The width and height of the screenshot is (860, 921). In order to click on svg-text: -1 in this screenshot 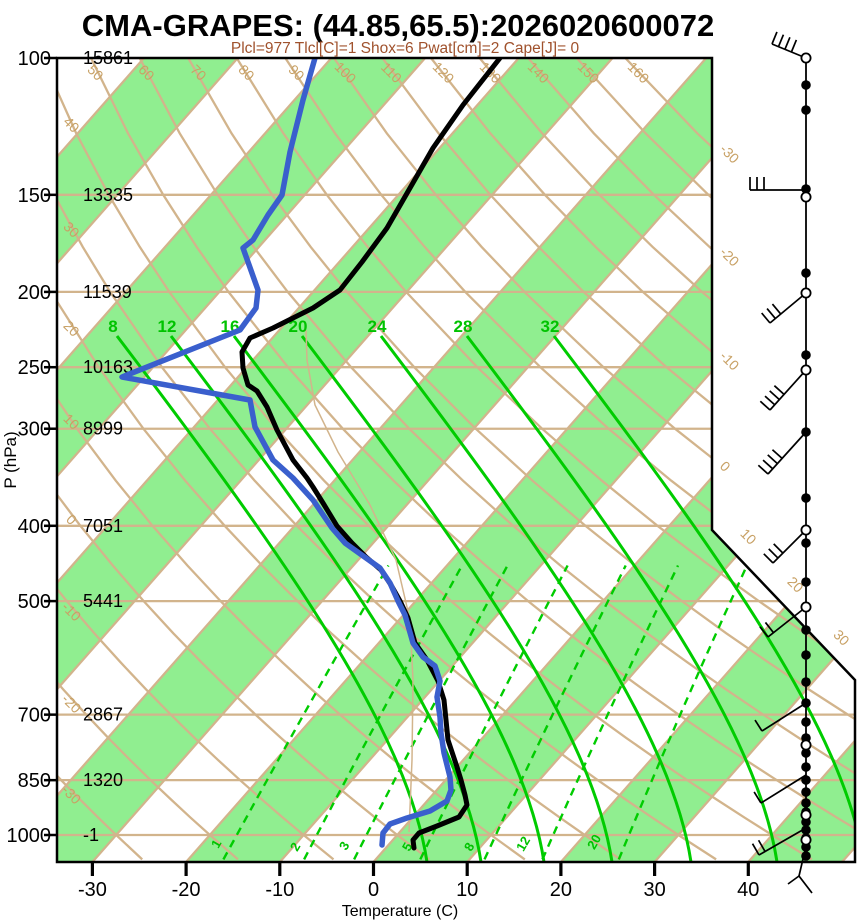, I will do `click(91, 835)`.